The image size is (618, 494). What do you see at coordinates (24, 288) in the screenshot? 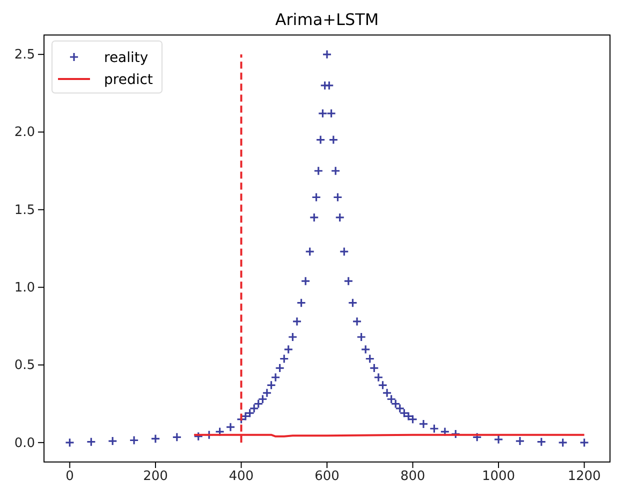
I see `y-tick-label: 1.0` at bounding box center [24, 288].